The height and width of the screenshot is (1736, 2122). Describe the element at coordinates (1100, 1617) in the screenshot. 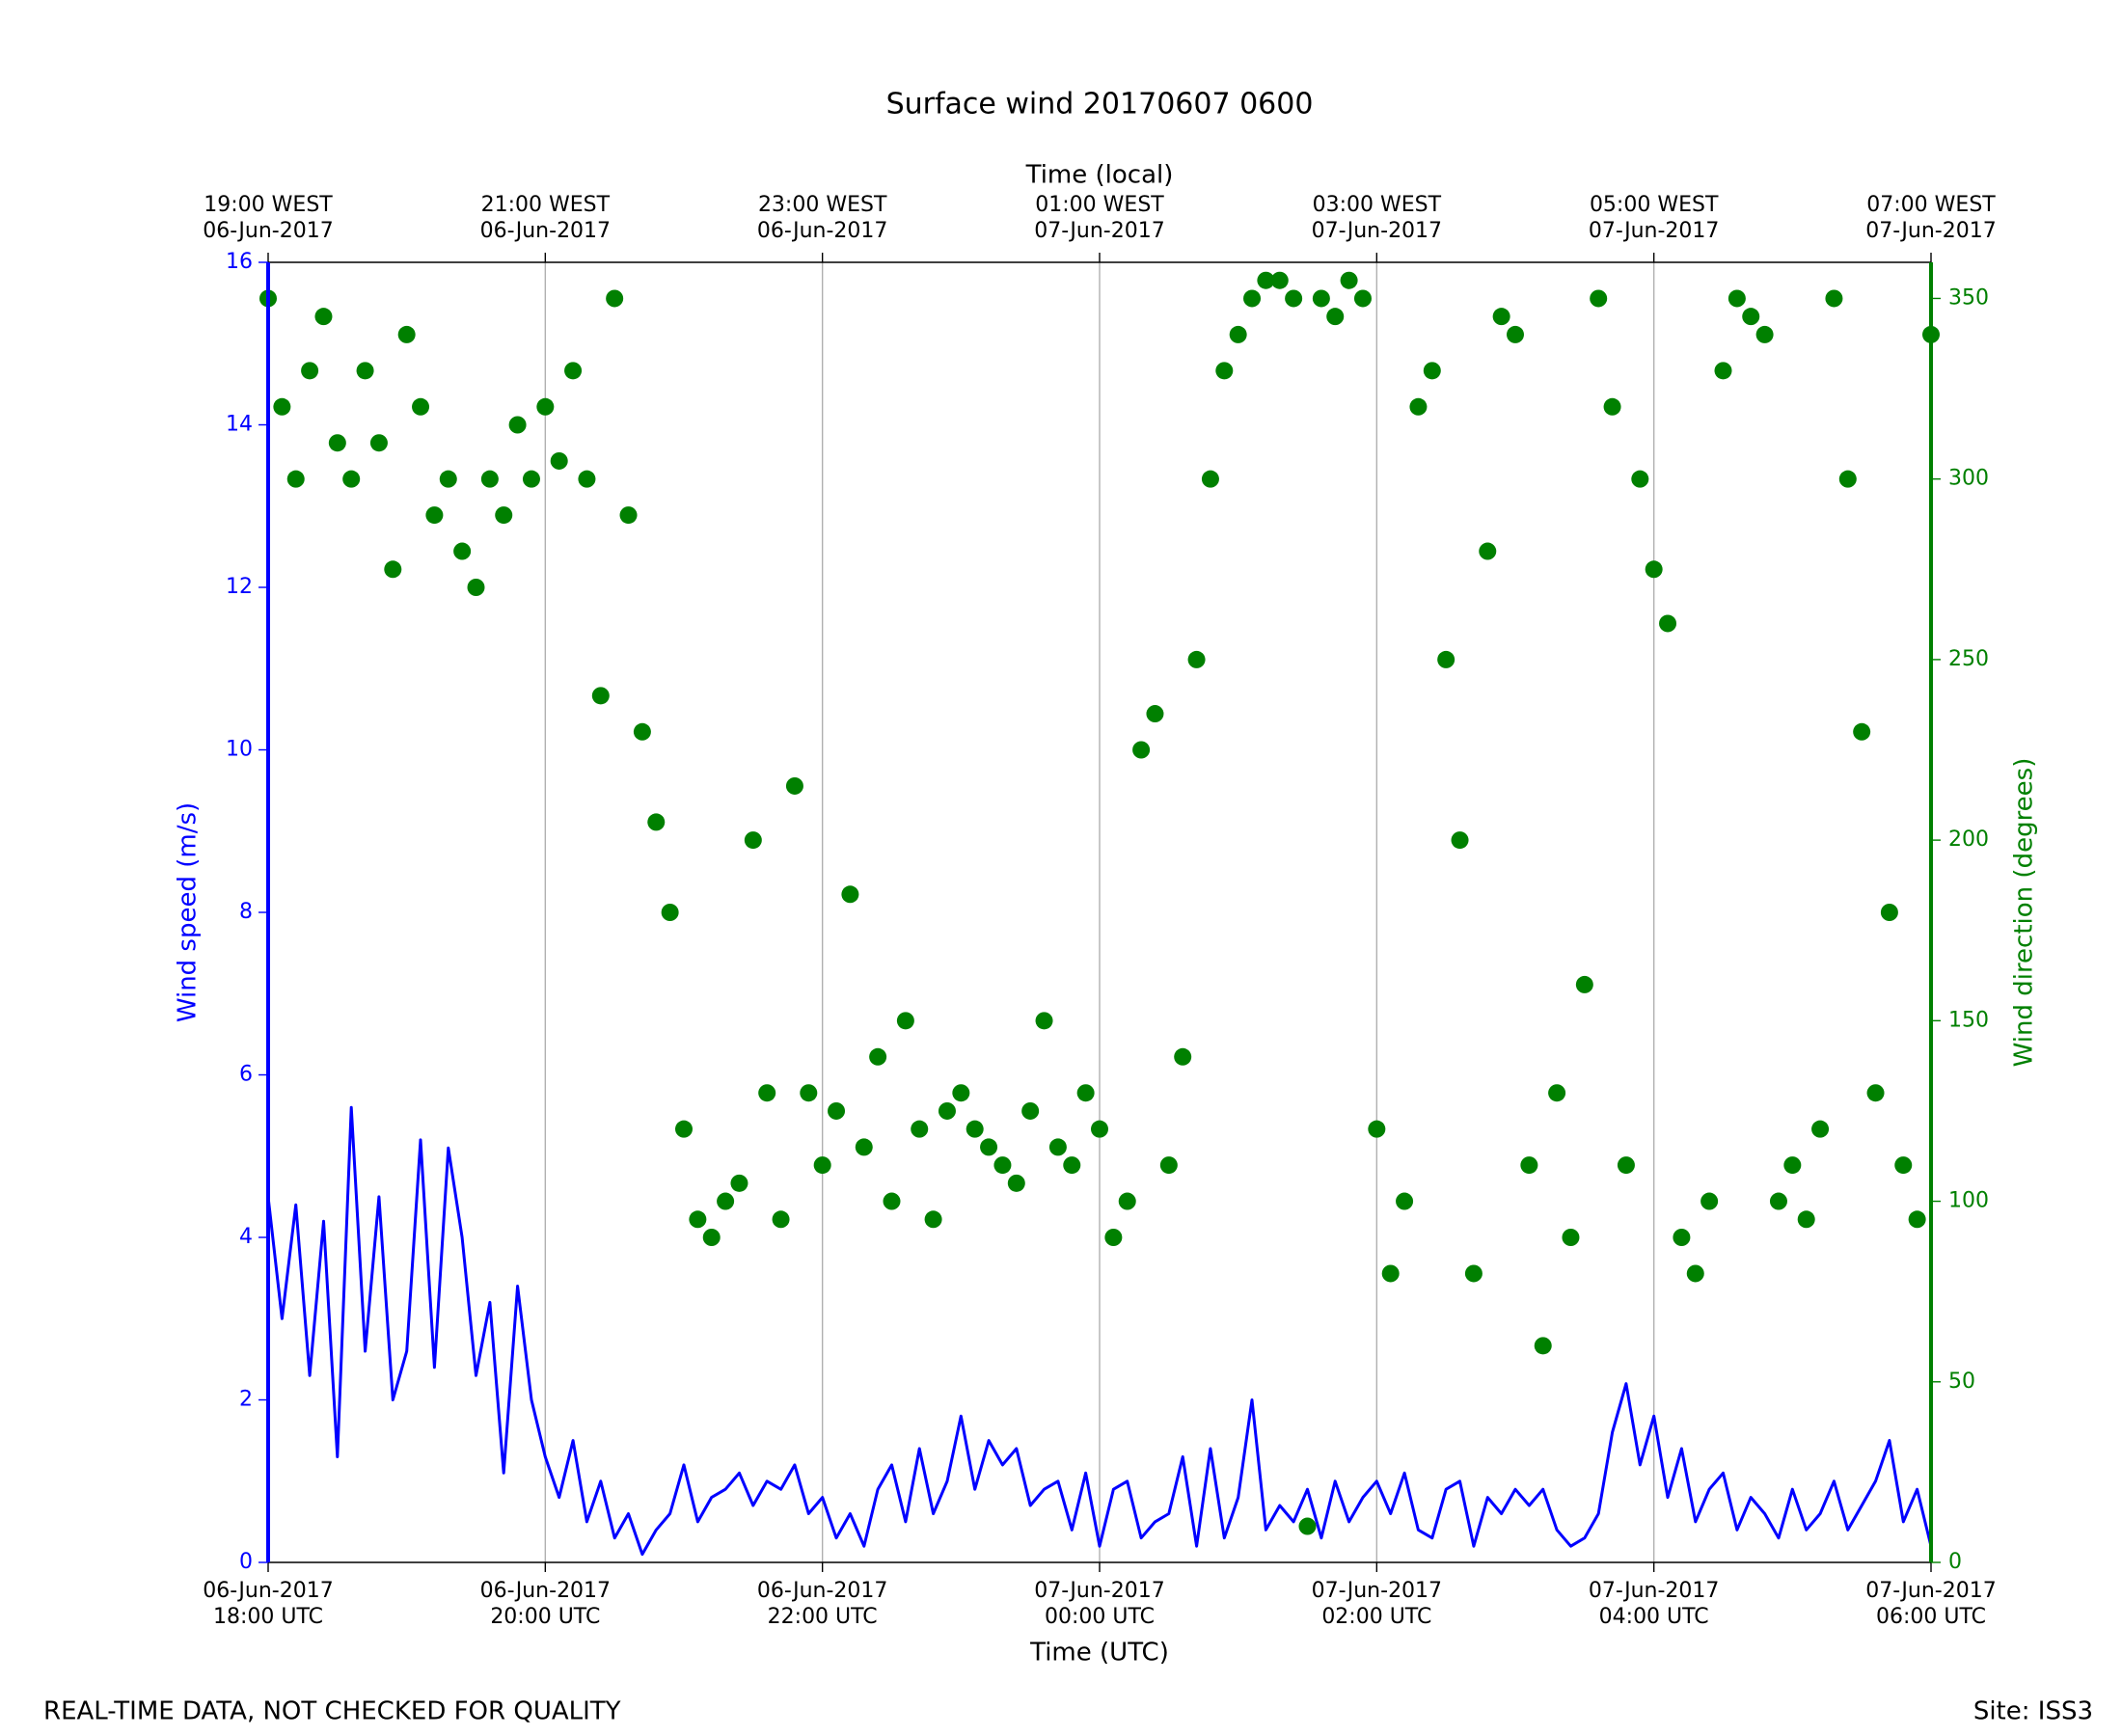

I see `x-tick-label-line: 00:00 UTC` at that location.